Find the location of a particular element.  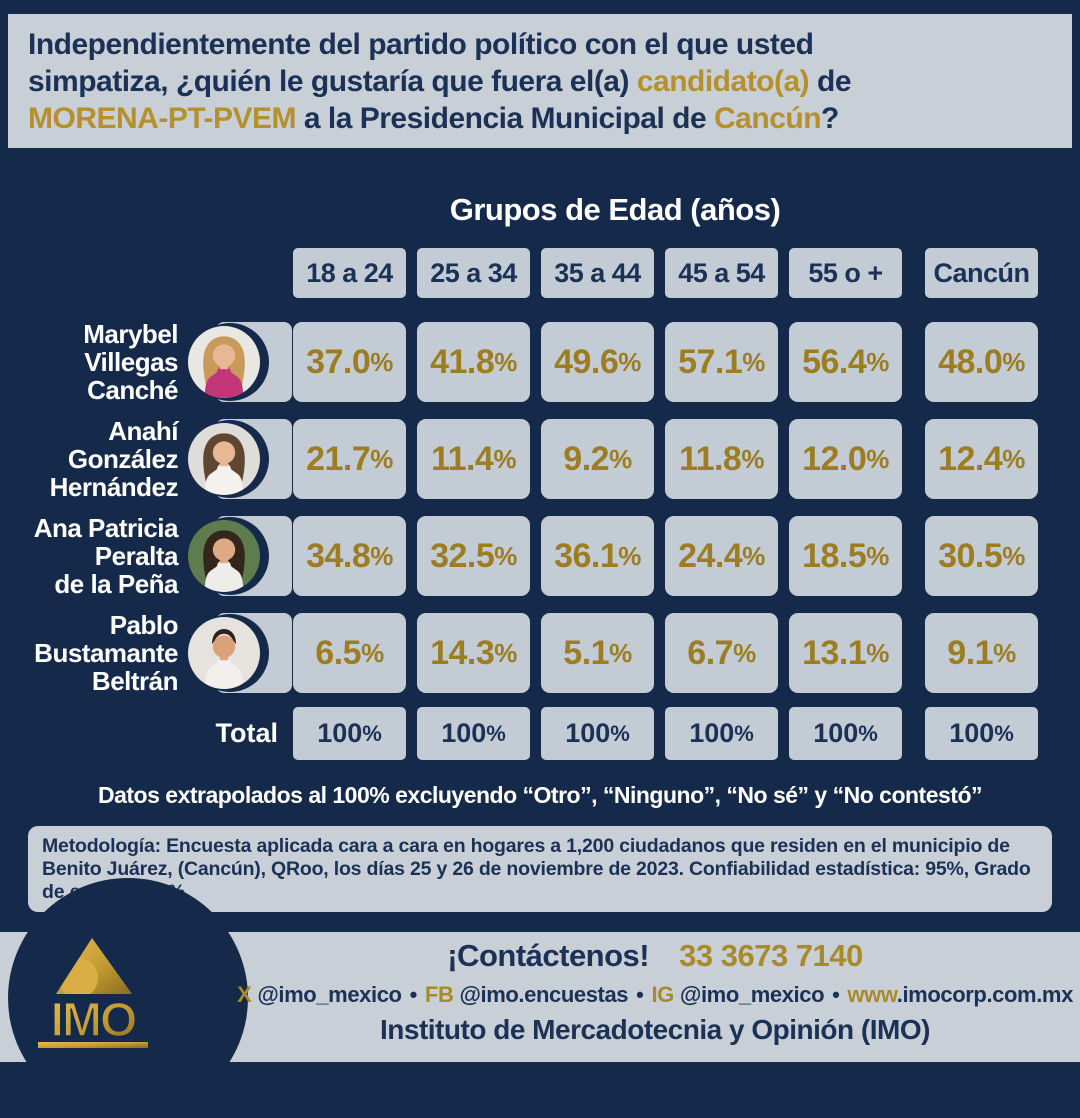

age-group-header-45-54: 45 a 54 is located at coordinates (721, 273).